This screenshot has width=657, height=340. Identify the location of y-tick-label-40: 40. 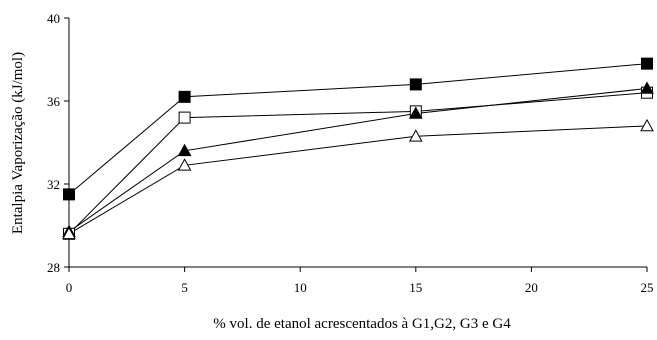
(53, 18).